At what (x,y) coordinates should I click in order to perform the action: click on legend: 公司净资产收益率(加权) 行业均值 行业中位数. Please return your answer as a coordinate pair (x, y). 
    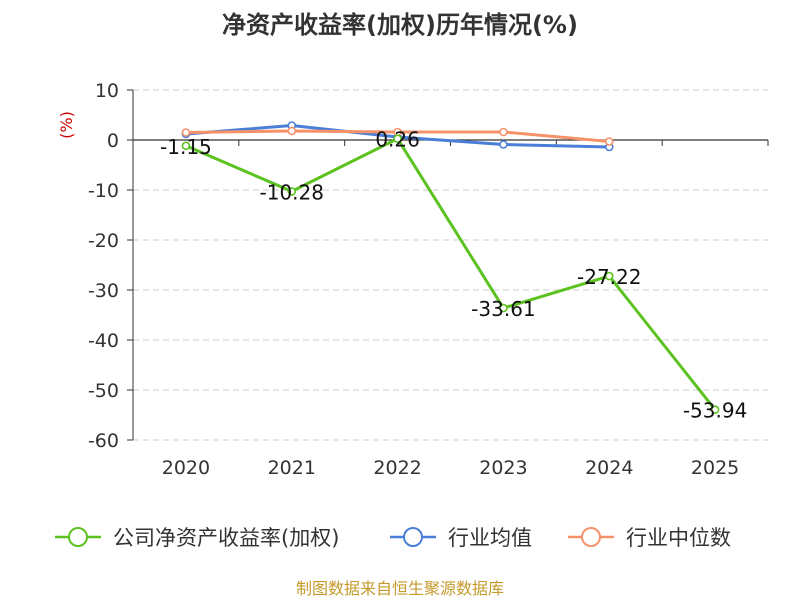
    Looking at the image, I should click on (393, 538).